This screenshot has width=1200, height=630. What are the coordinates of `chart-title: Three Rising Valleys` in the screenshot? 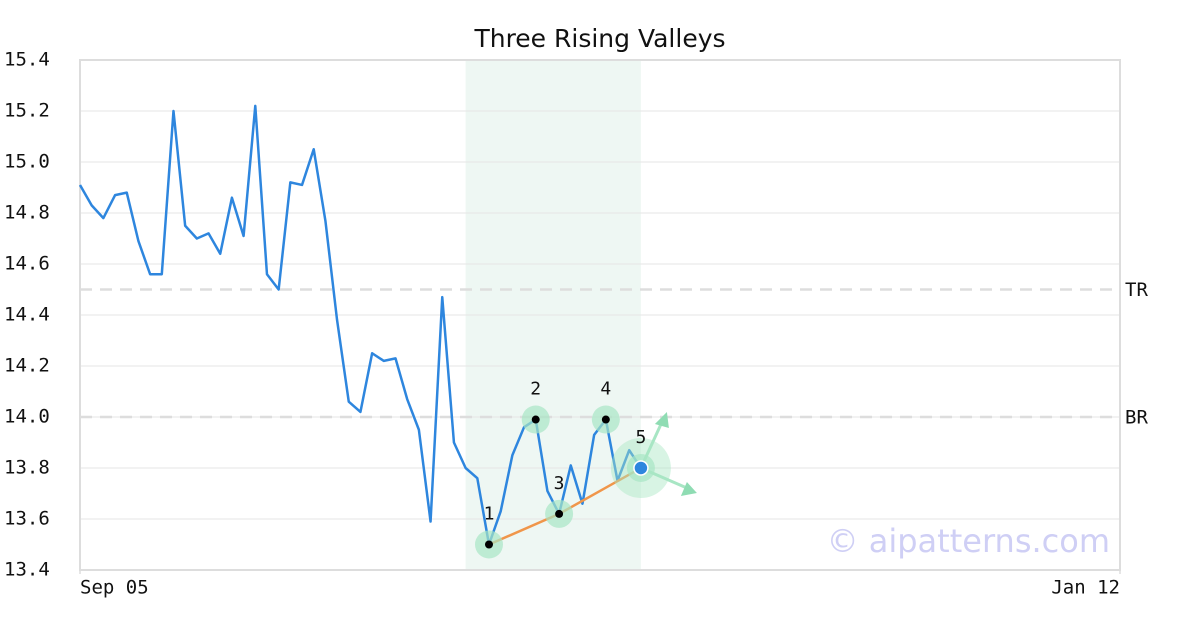 It's located at (599, 38).